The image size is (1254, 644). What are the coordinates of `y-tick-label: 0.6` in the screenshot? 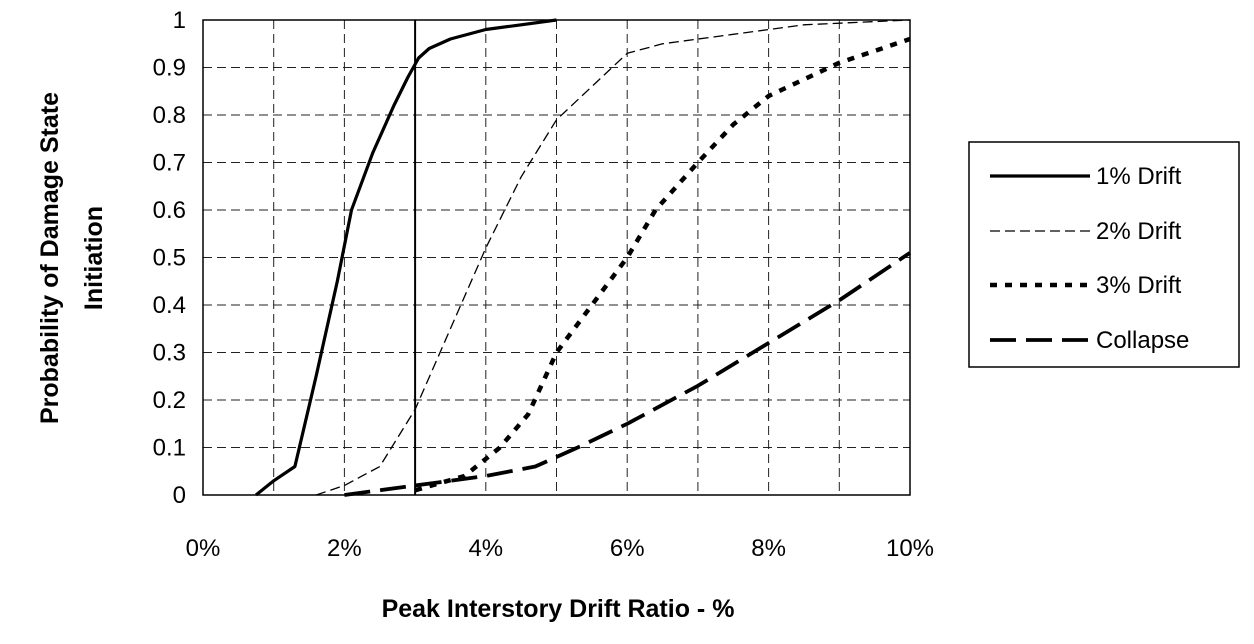 It's located at (169, 210).